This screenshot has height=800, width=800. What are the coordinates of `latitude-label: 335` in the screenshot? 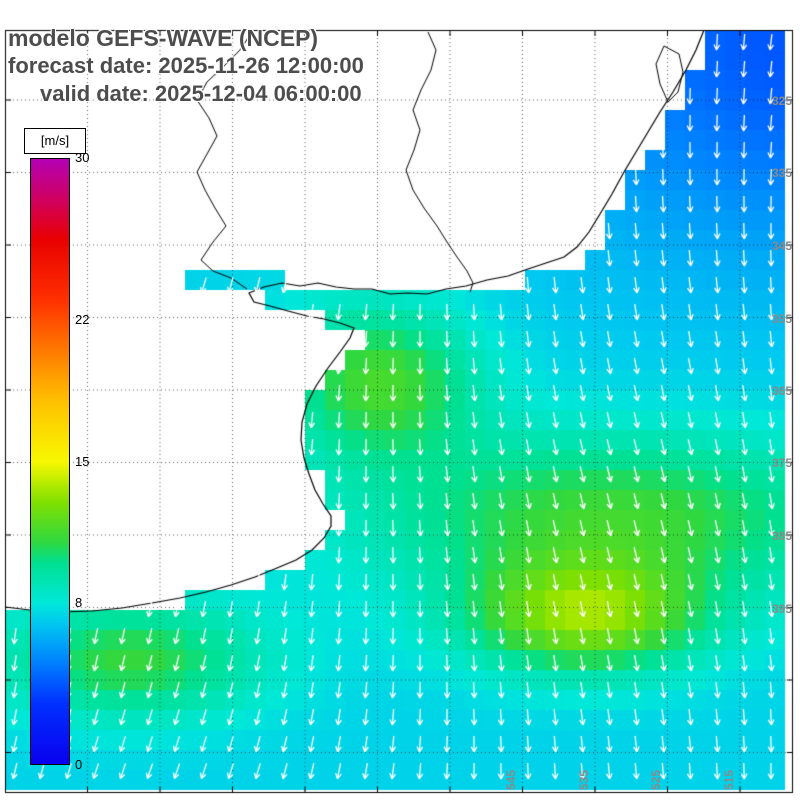 It's located at (781, 173).